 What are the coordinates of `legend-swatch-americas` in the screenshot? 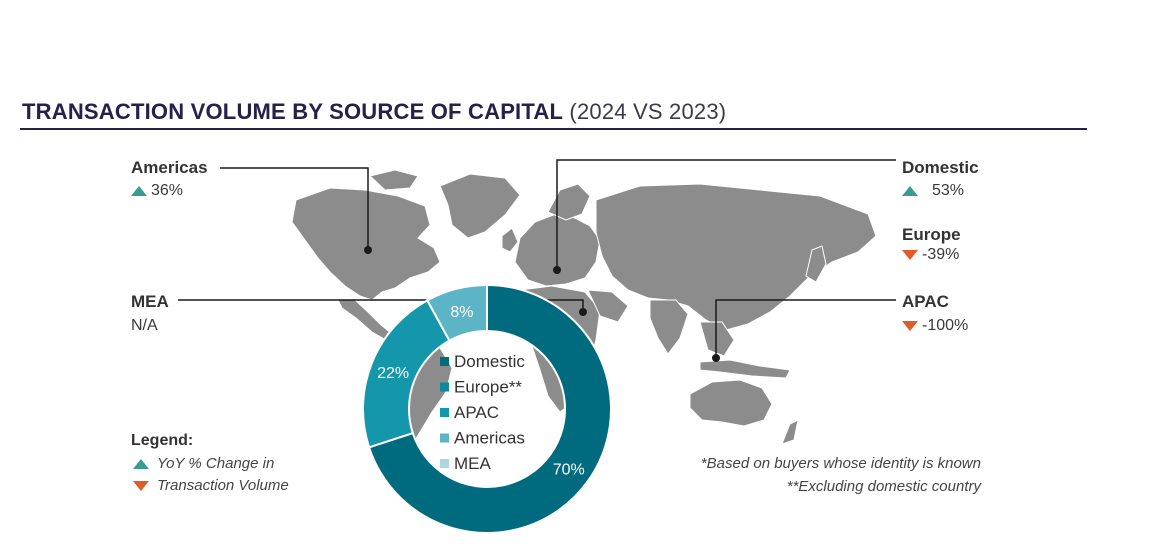 It's located at (444, 438).